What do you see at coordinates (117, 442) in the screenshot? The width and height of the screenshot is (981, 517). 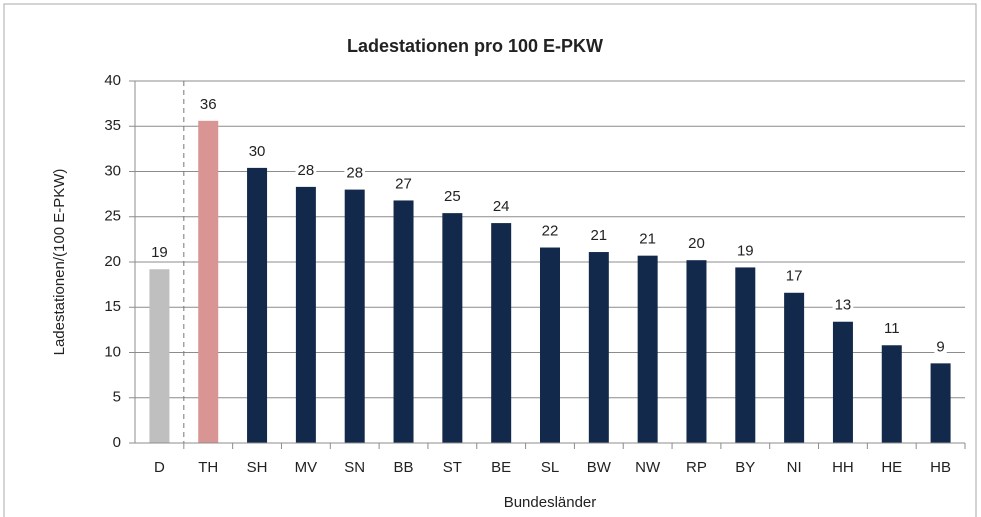 I see `y-tick-label: 0` at bounding box center [117, 442].